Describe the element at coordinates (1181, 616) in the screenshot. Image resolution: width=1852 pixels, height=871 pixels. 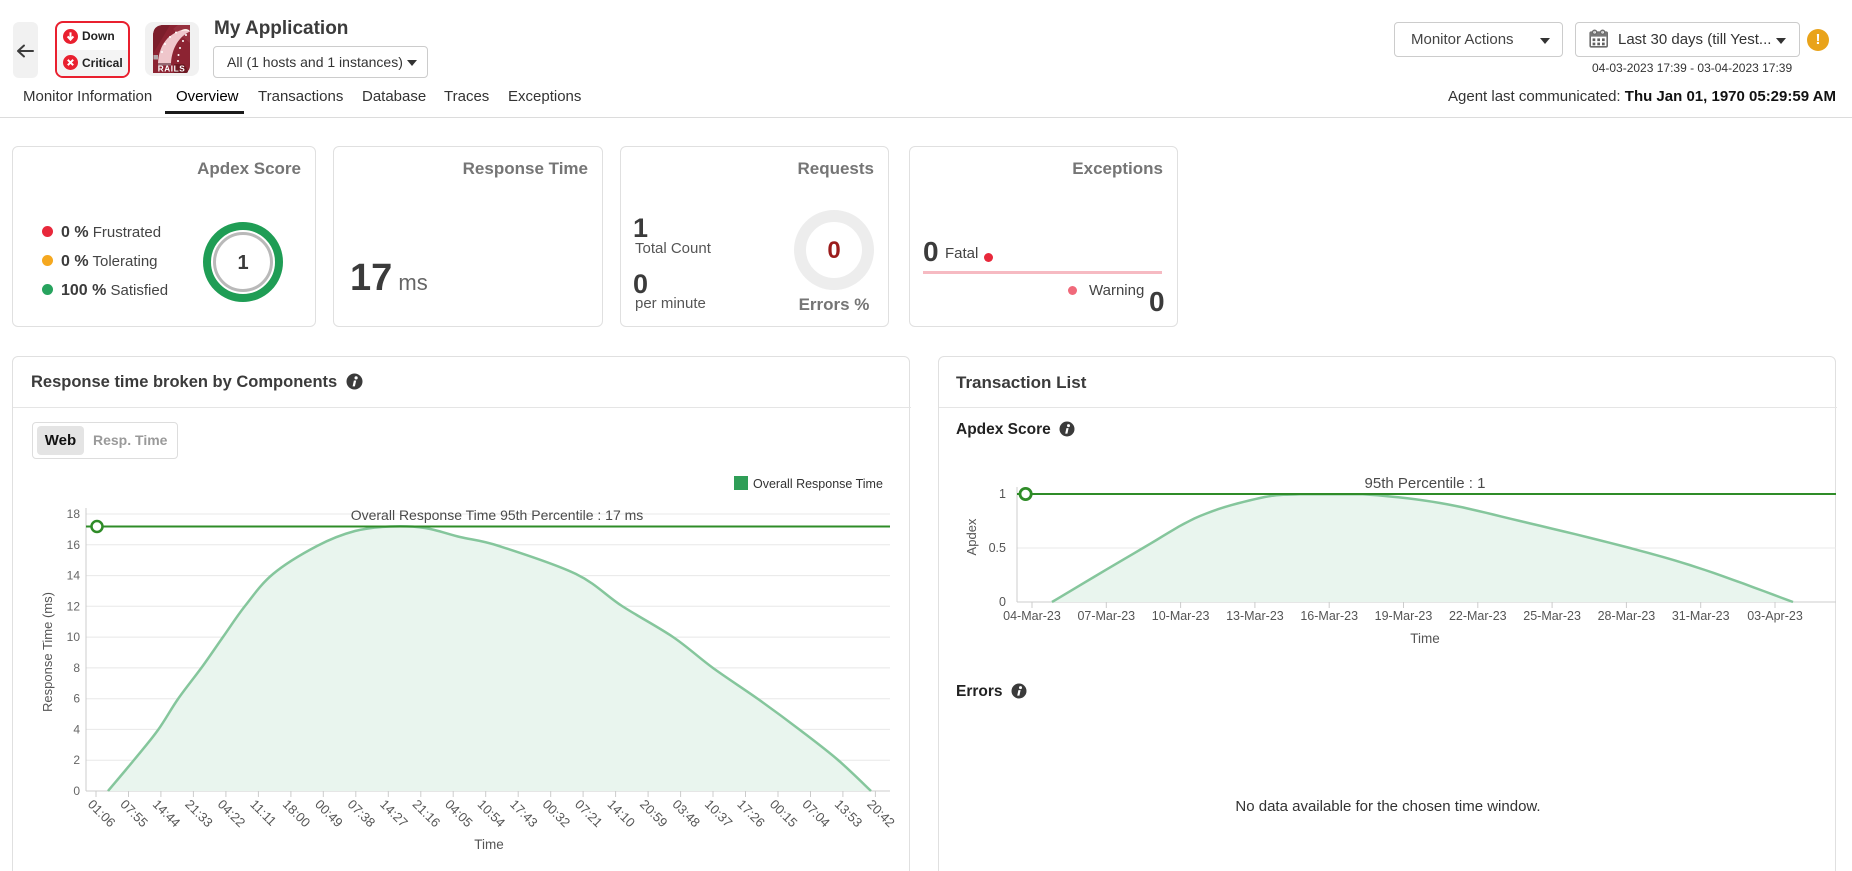
I see `svg-text: 10-Mar-23` at that location.